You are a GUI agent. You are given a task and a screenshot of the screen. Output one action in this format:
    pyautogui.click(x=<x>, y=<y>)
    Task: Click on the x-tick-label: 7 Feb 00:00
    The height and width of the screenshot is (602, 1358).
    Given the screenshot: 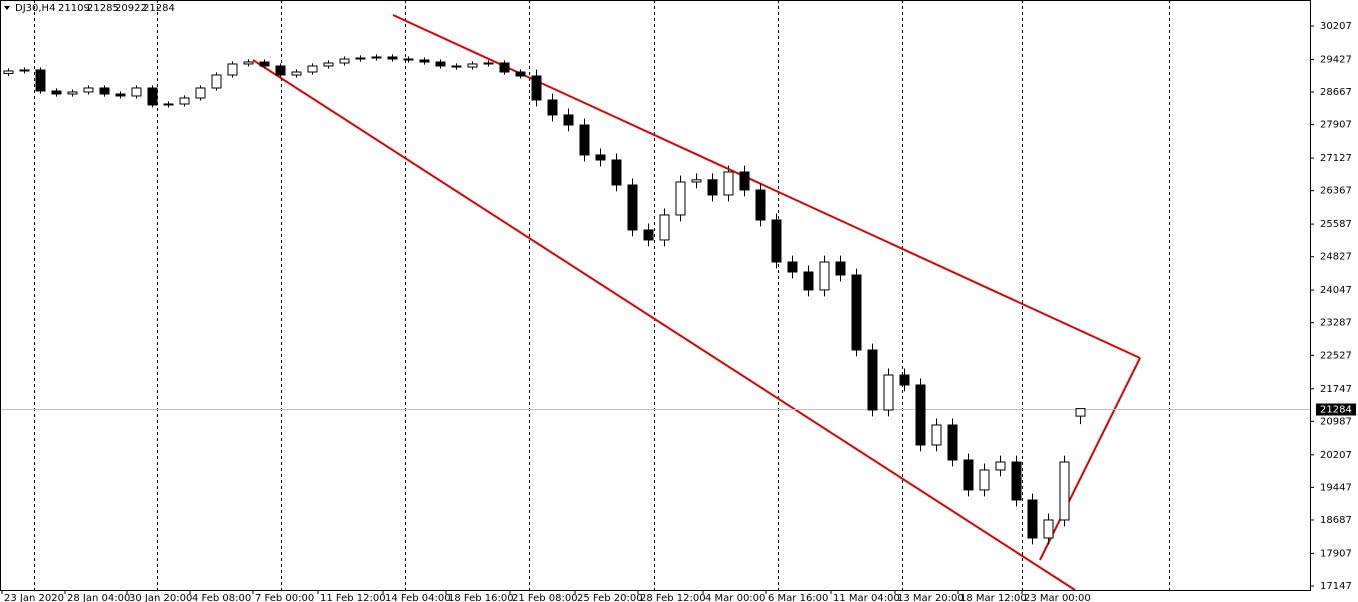 What is the action you would take?
    pyautogui.click(x=284, y=597)
    